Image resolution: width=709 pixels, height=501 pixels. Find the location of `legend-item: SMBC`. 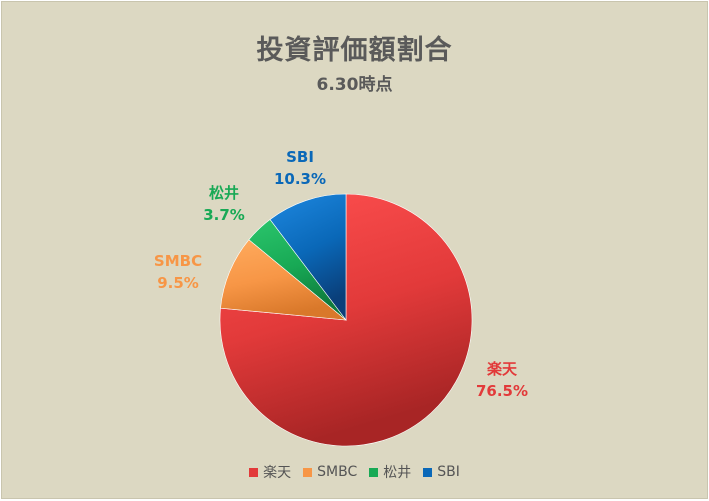

legend-item: SMBC is located at coordinates (330, 472).